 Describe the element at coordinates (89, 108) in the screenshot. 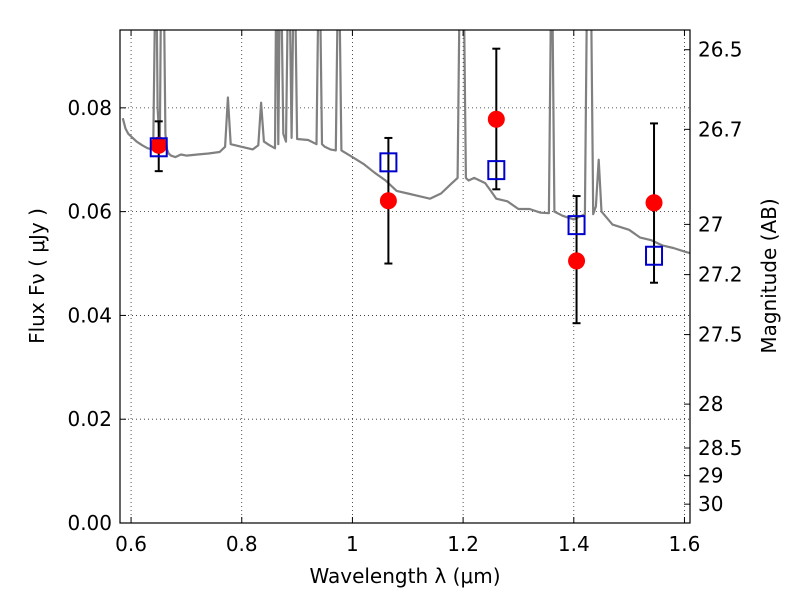

I see `y-tick-label: 0.08` at that location.